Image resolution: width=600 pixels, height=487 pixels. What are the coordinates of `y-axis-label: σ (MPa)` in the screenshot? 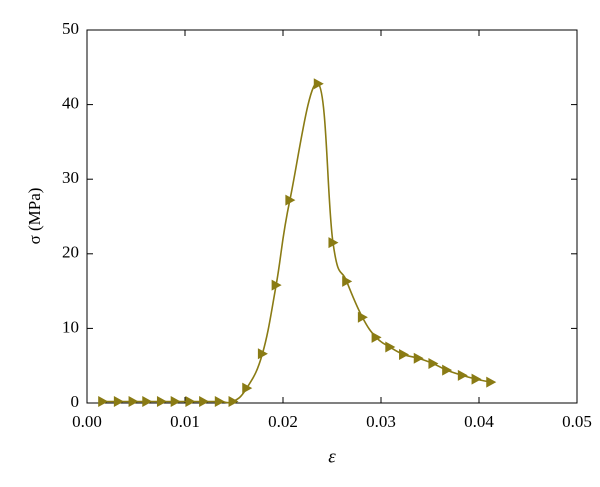 It's located at (34, 216).